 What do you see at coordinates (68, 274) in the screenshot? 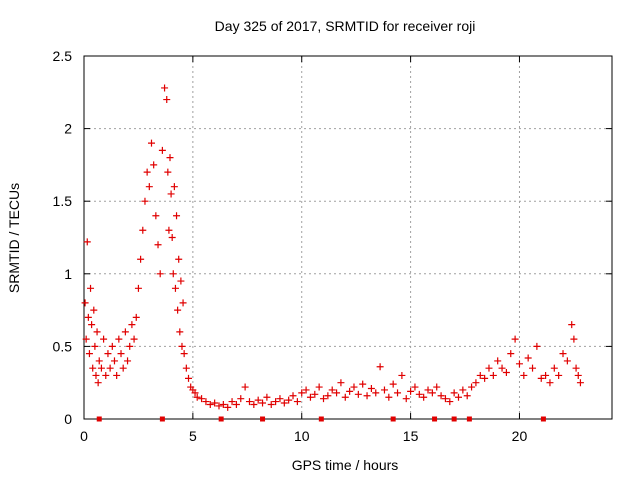
I see `y-tick-label: 1` at bounding box center [68, 274].